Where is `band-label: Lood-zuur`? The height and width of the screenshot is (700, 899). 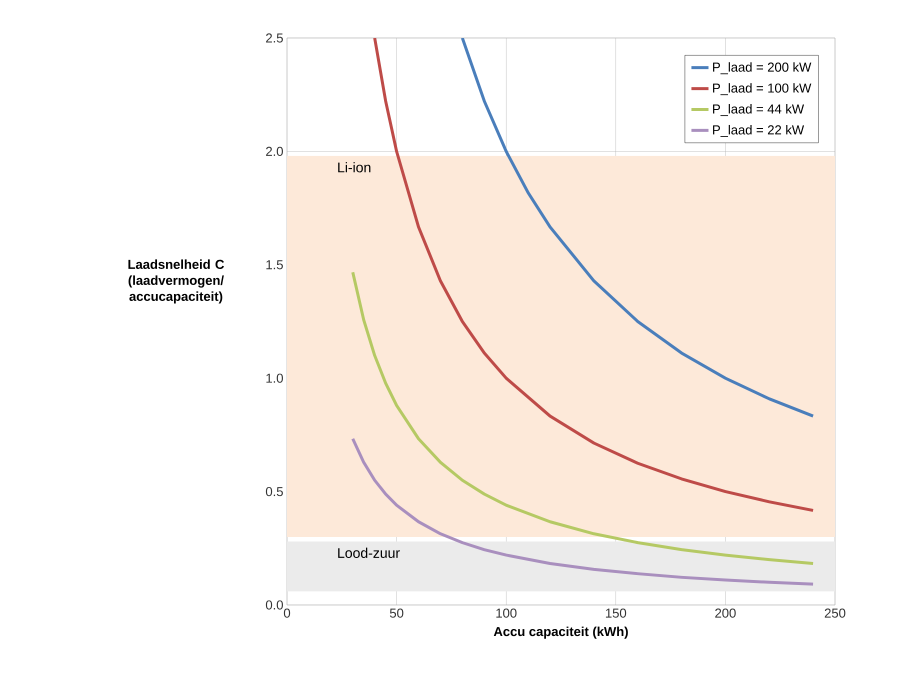 band-label: Lood-zuur is located at coordinates (369, 553).